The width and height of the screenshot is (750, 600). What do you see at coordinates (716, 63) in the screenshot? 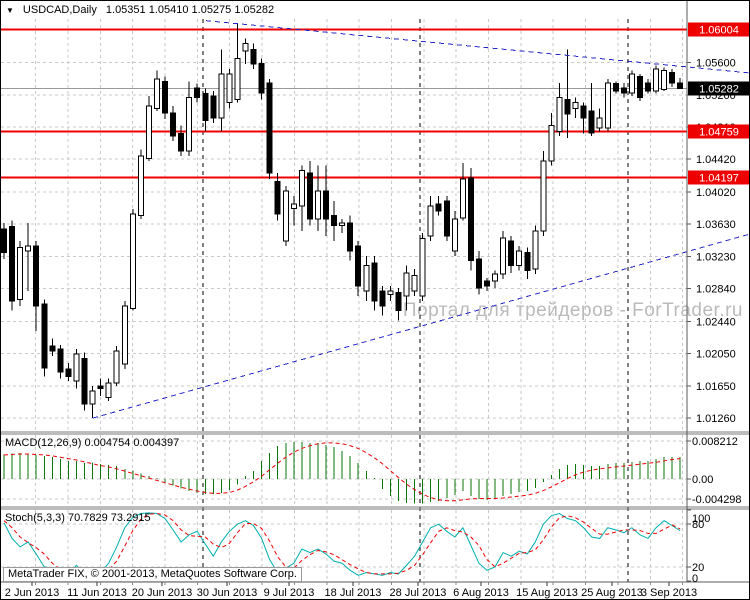
I see `price-tick-label: 1.05600` at bounding box center [716, 63].